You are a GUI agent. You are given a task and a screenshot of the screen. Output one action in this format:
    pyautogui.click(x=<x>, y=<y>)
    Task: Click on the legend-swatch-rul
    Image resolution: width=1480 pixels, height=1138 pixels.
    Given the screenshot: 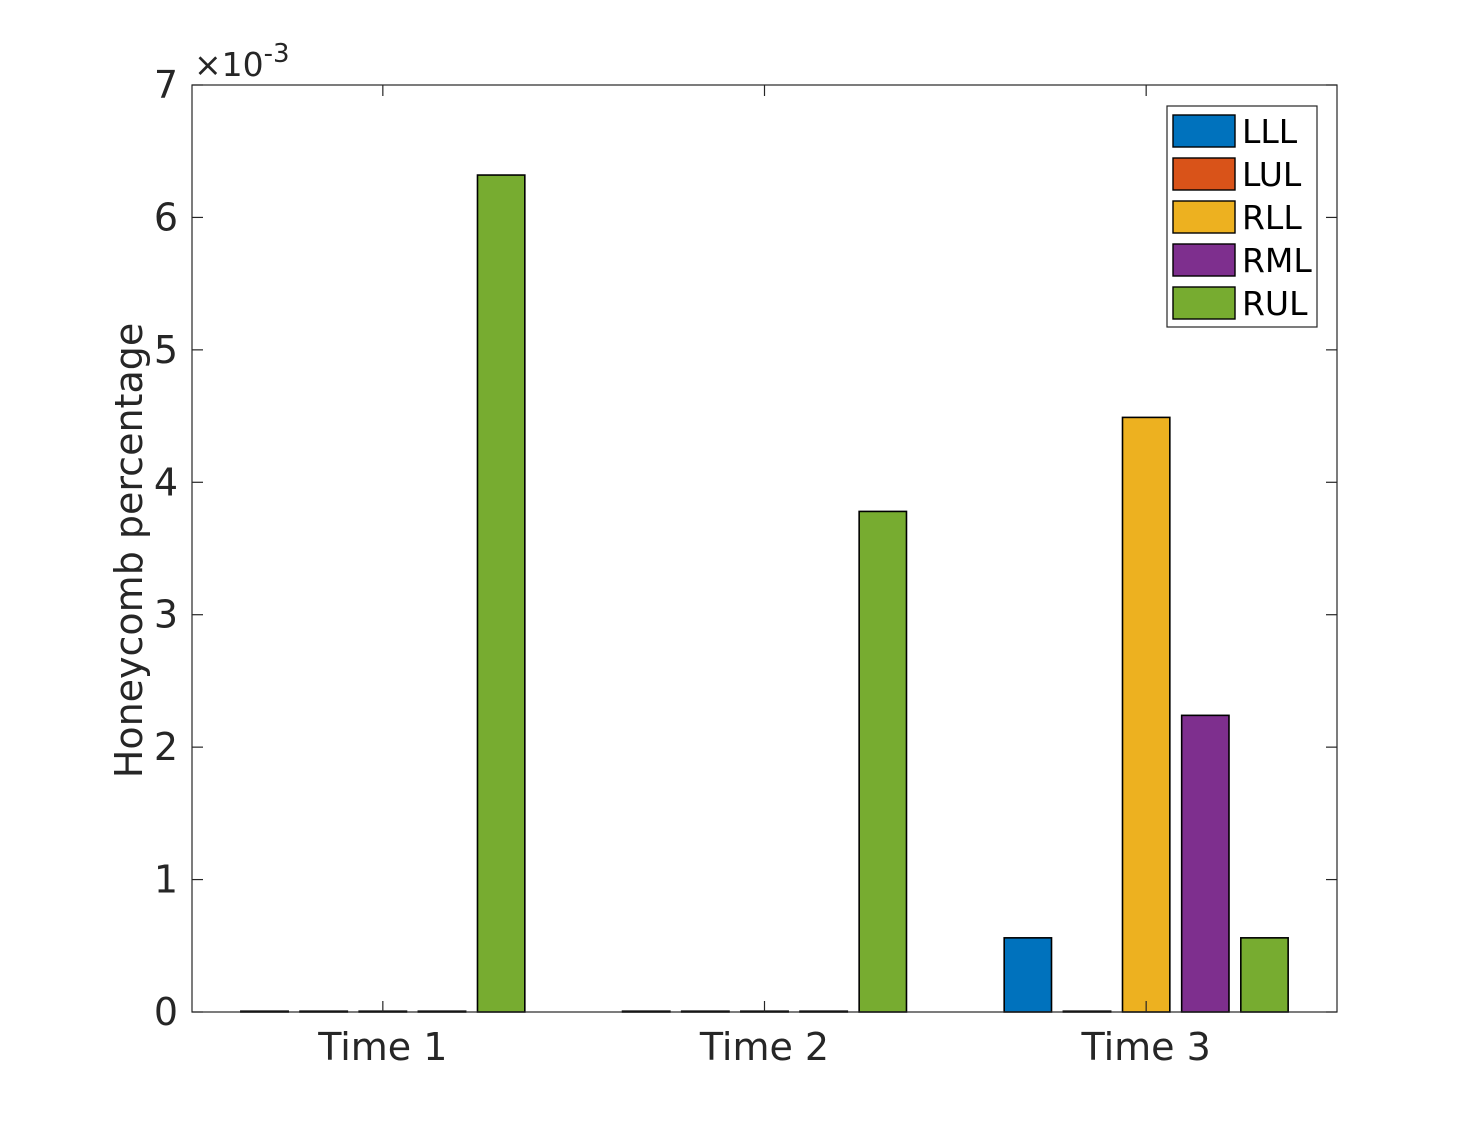 What is the action you would take?
    pyautogui.click(x=1204, y=303)
    